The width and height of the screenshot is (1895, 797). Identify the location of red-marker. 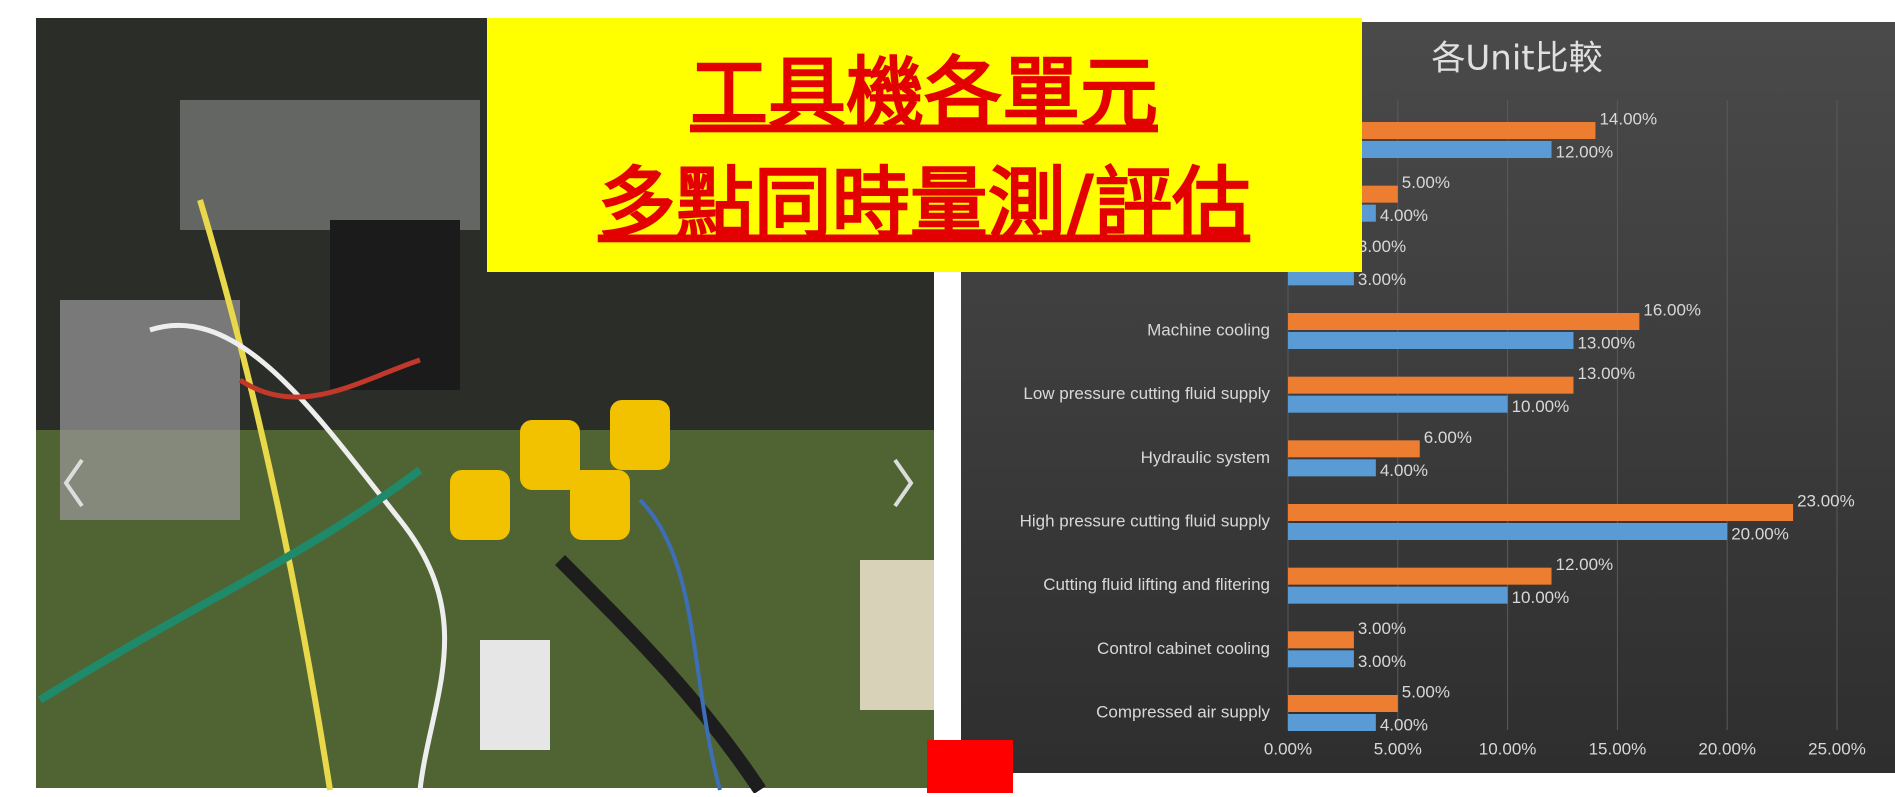
(970, 766).